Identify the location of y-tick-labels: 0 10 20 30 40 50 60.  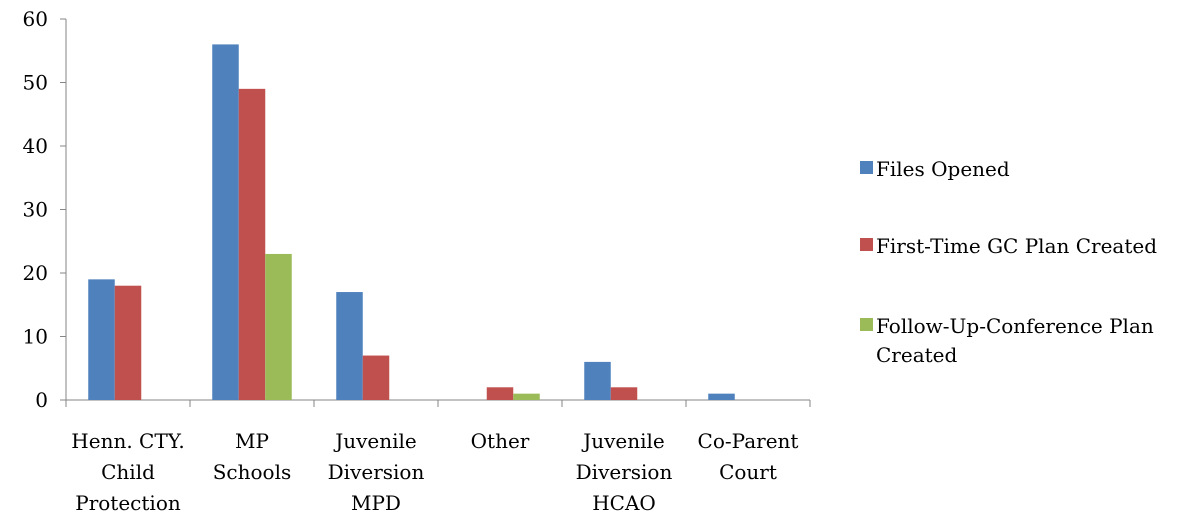
(35, 209).